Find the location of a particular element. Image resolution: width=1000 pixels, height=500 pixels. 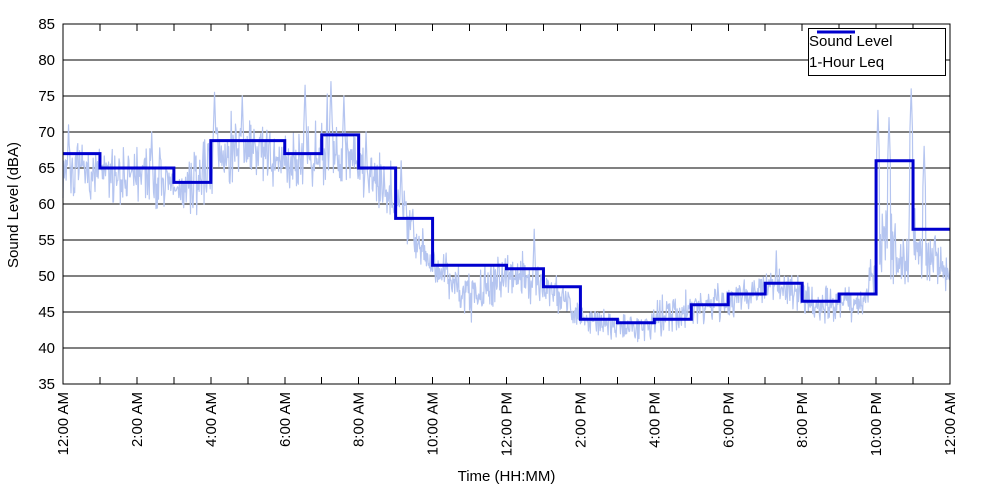

legend: Sound Level 1-Hour Leq is located at coordinates (877, 52).